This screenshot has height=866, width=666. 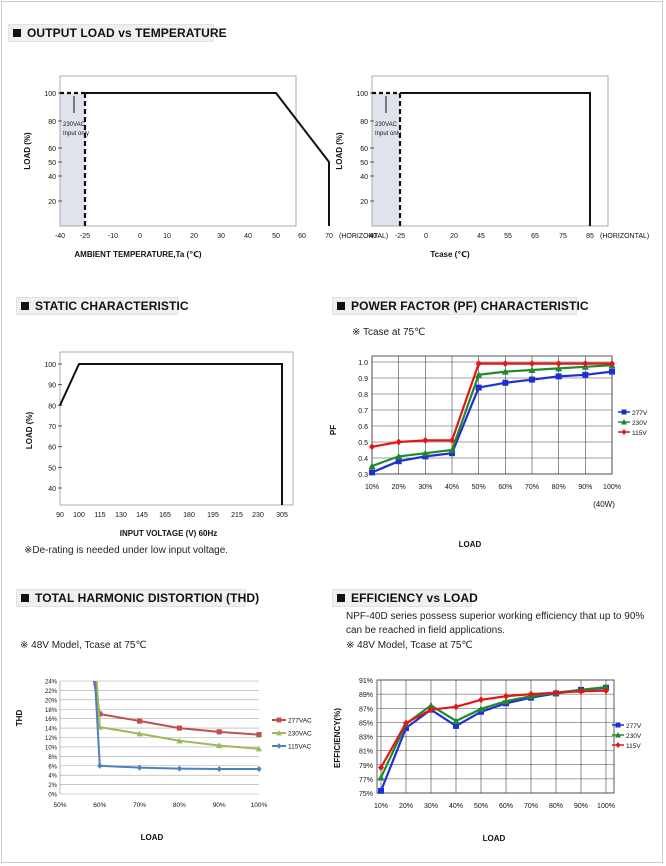 What do you see at coordinates (363, 411) in the screenshot?
I see `y-tick-label: 0.7` at bounding box center [363, 411].